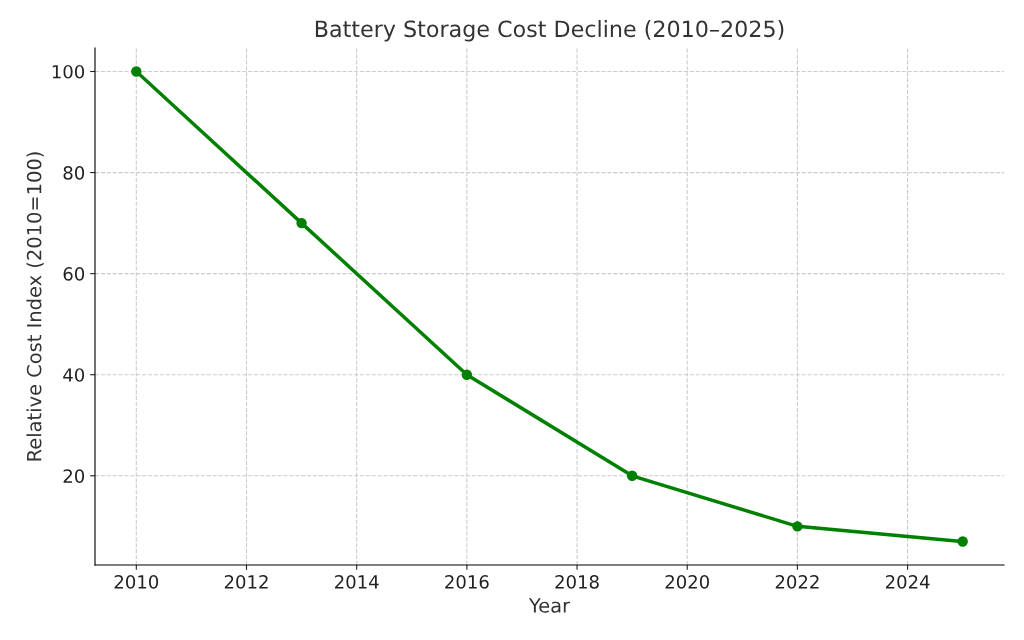 Image resolution: width=1024 pixels, height=640 pixels. I want to click on y-tick-label: 60, so click(74, 274).